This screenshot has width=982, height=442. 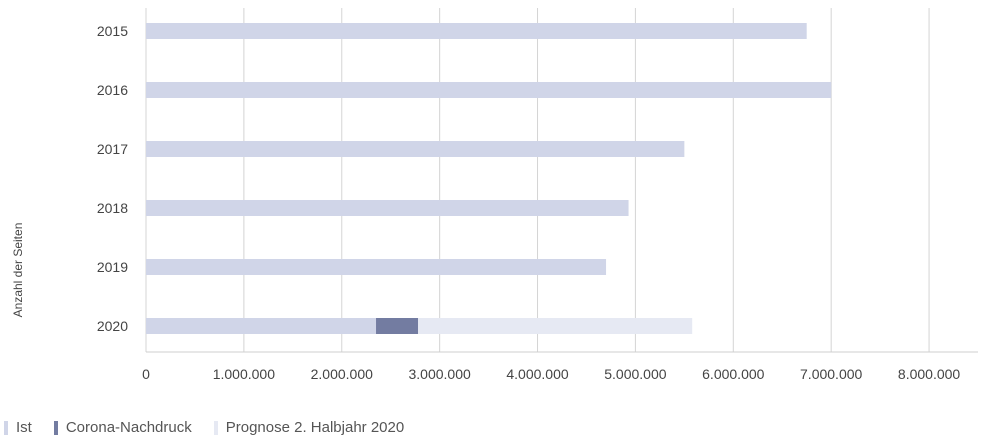 I want to click on bar-2020-prognose-2-halbjahr-2020, so click(x=555, y=326).